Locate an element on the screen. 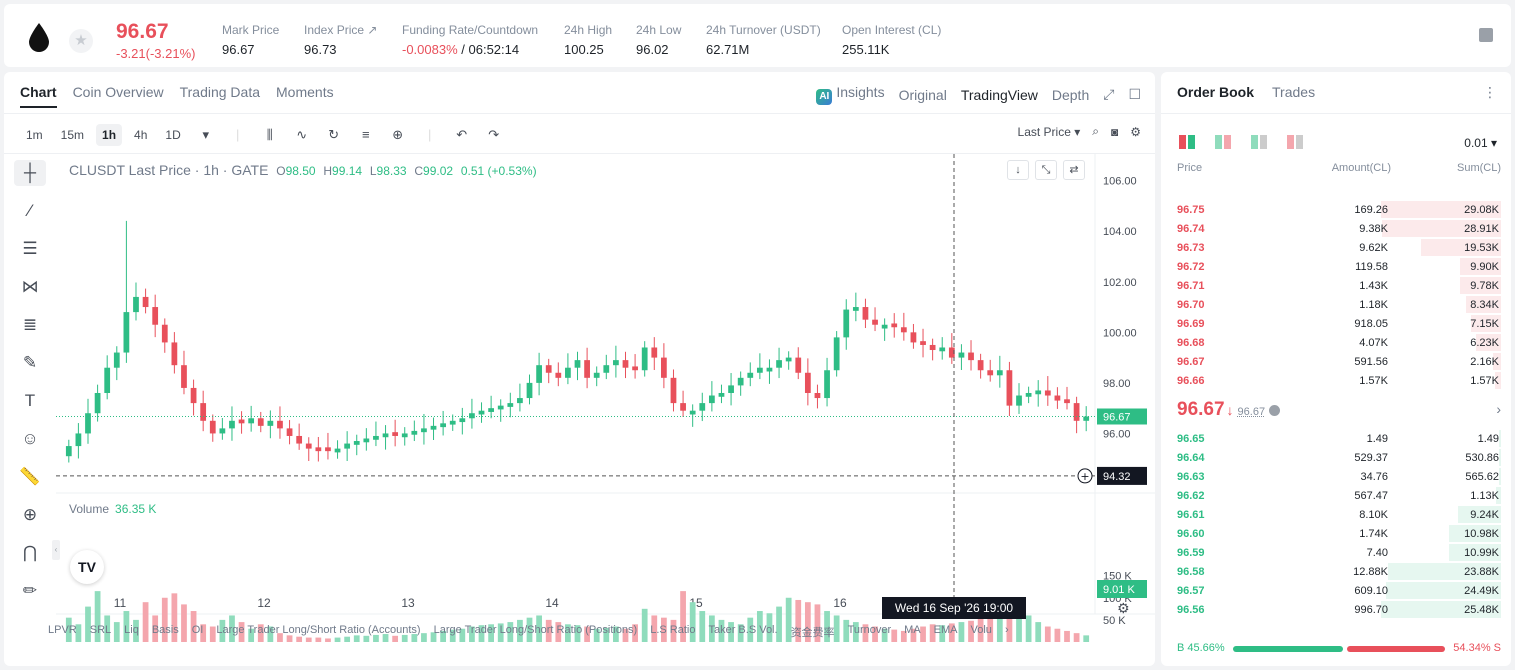  indicator-oi: OI is located at coordinates (197, 630).